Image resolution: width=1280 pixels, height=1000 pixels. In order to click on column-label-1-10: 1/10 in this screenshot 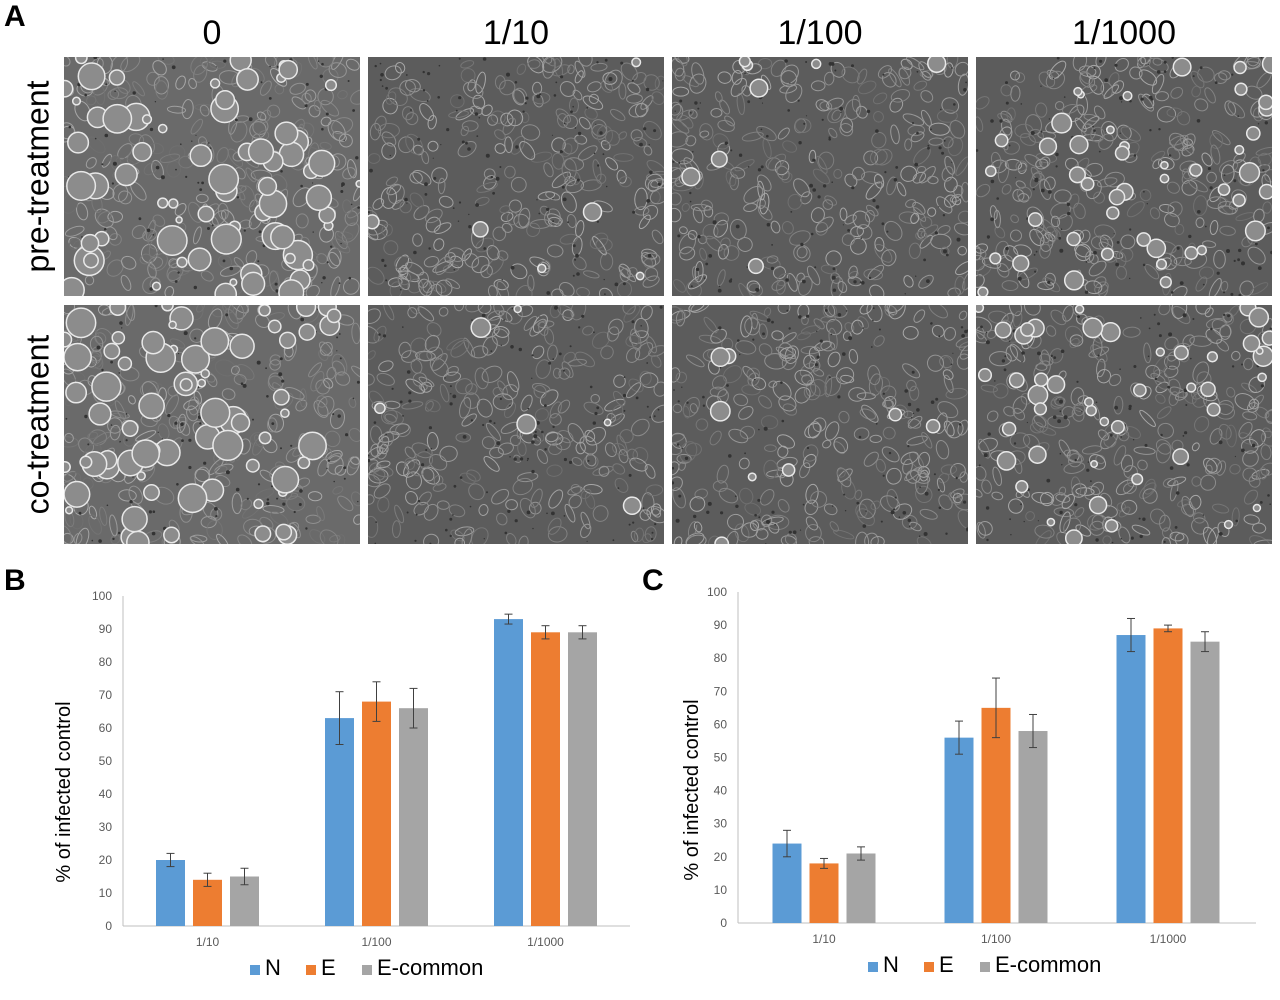, I will do `click(516, 33)`.